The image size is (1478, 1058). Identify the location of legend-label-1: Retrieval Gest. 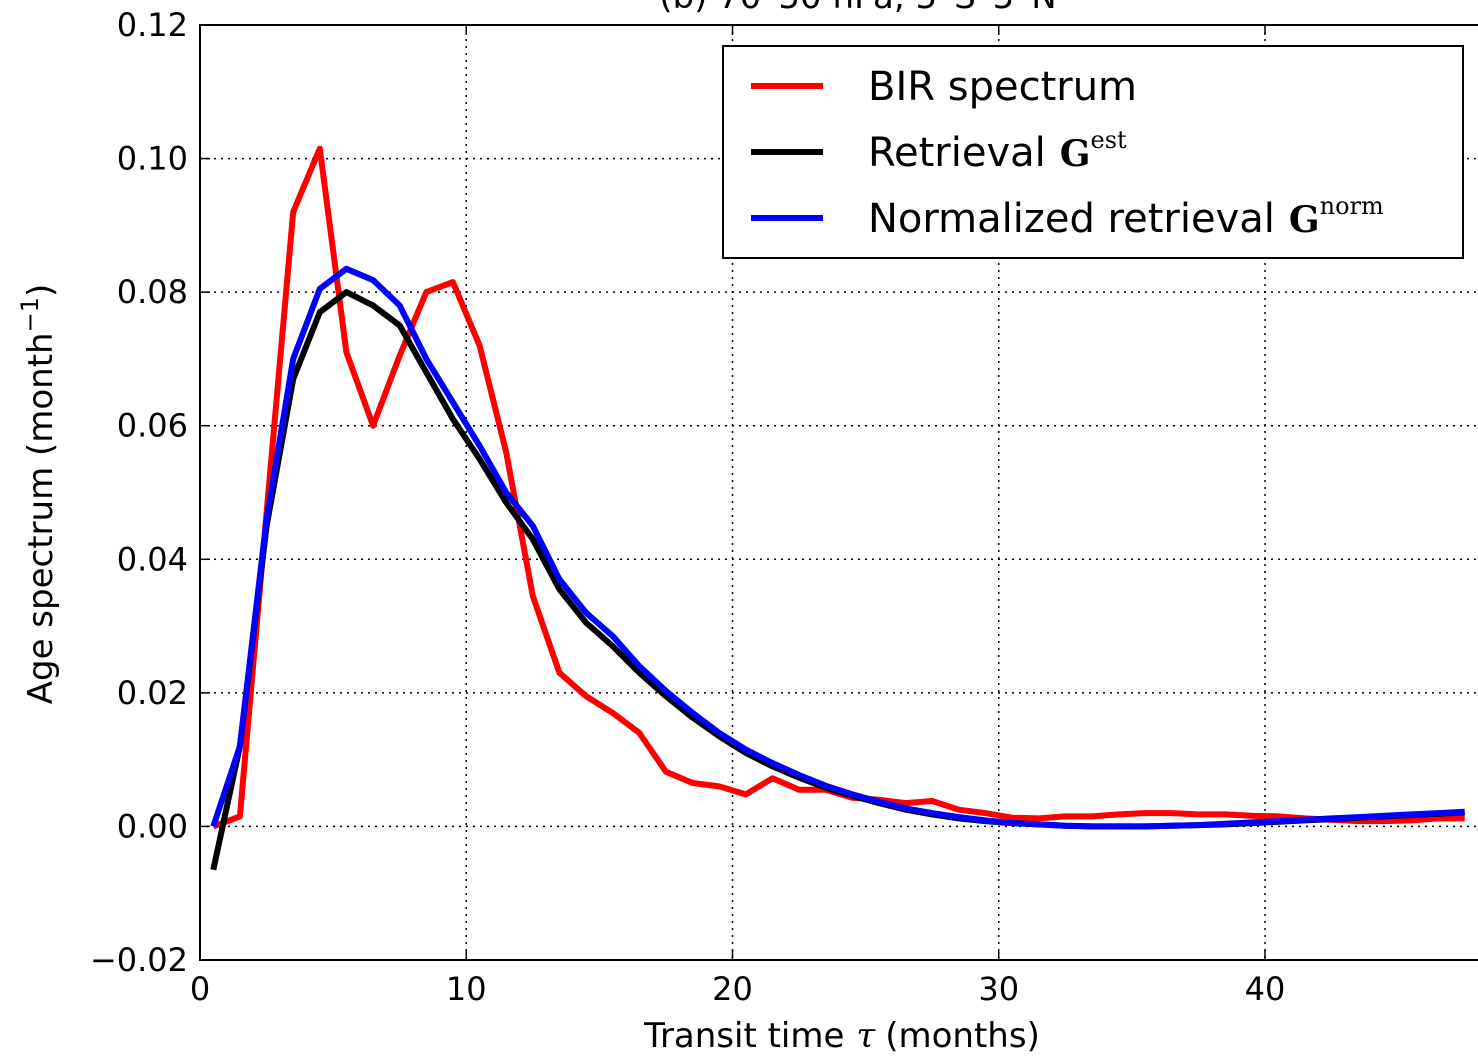
(997, 151).